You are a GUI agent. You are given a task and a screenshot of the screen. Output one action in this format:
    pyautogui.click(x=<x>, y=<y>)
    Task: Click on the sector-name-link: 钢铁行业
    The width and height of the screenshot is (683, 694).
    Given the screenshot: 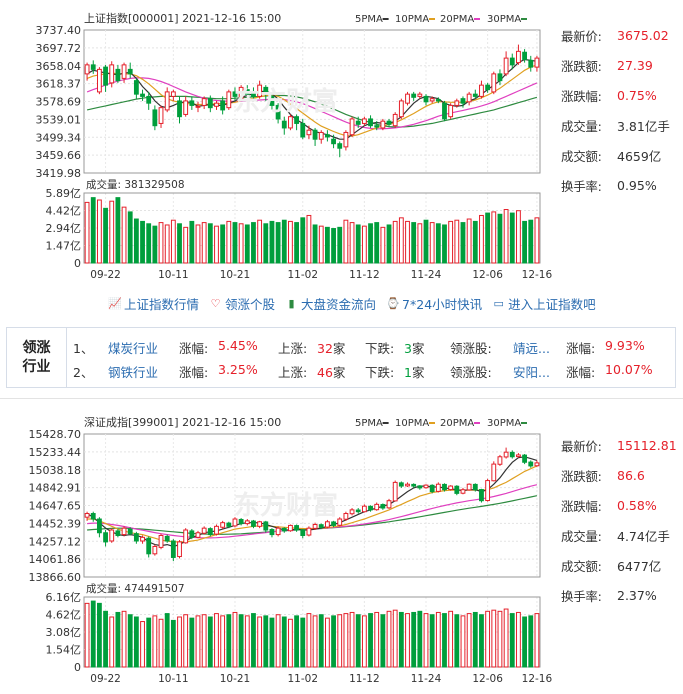 What is the action you would take?
    pyautogui.click(x=133, y=372)
    